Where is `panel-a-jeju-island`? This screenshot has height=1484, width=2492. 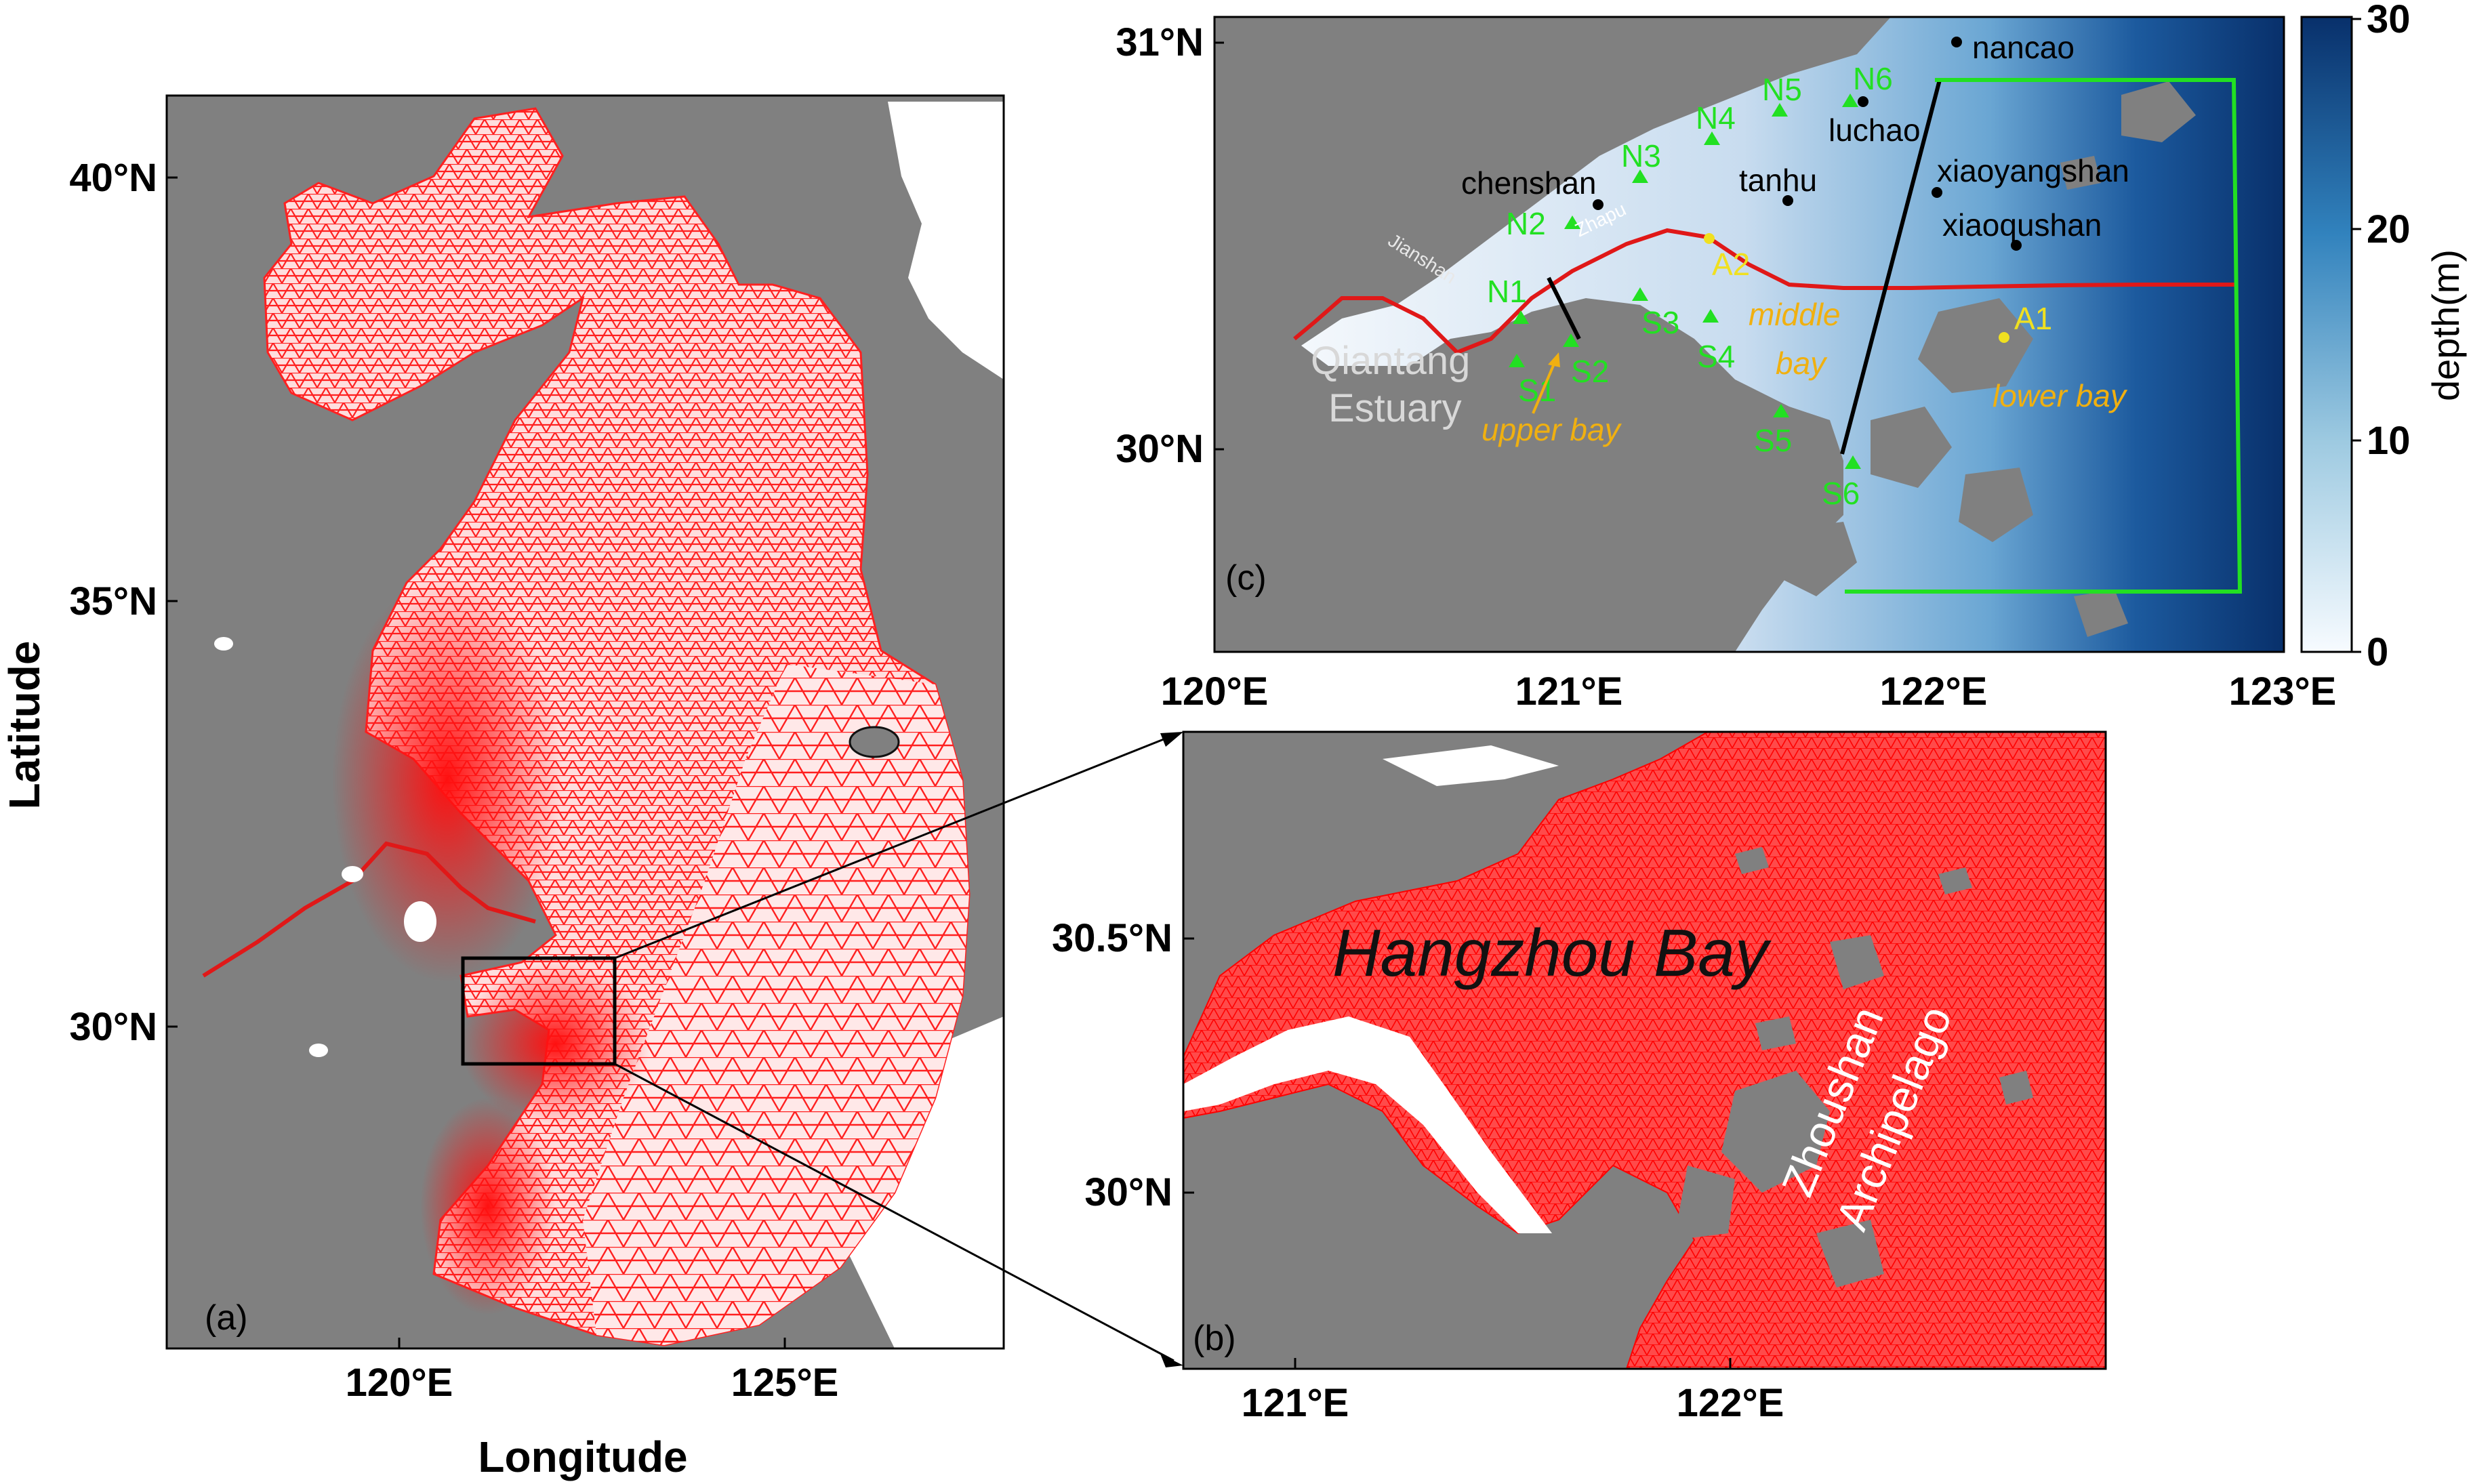
panel-a-jeju-island is located at coordinates (874, 742).